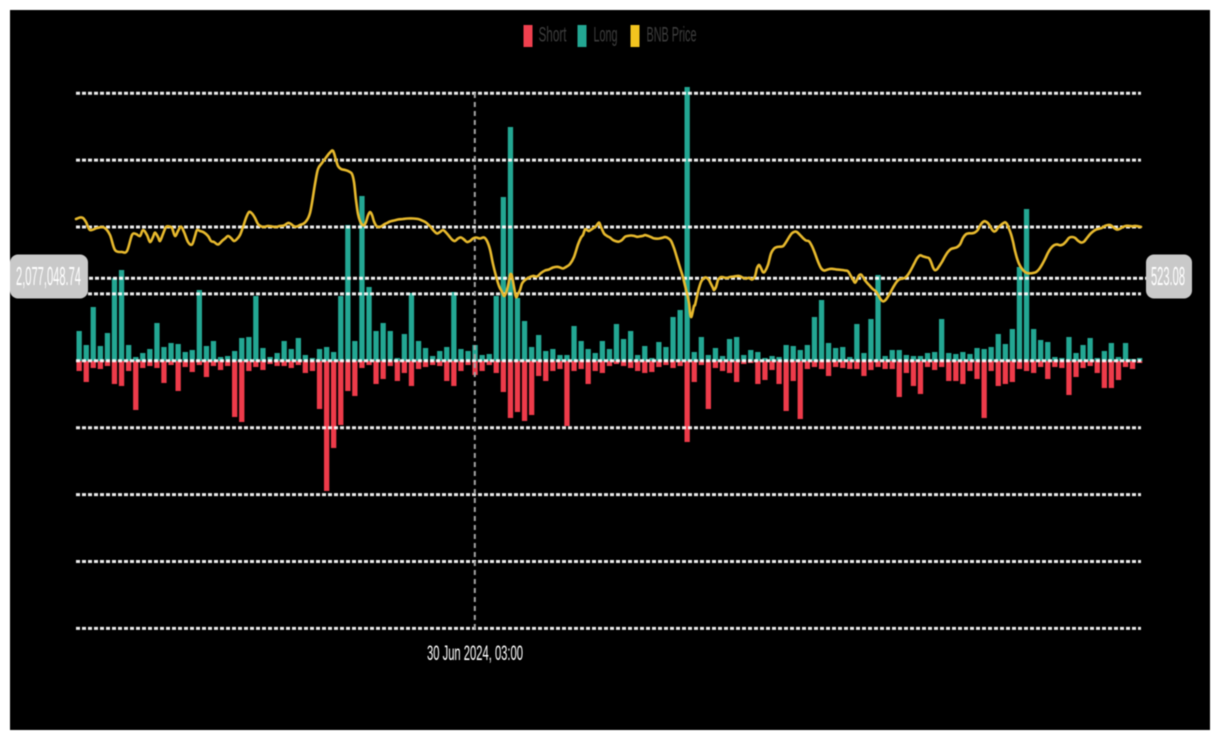 The image size is (1220, 740). I want to click on svg-text: Long, so click(606, 35).